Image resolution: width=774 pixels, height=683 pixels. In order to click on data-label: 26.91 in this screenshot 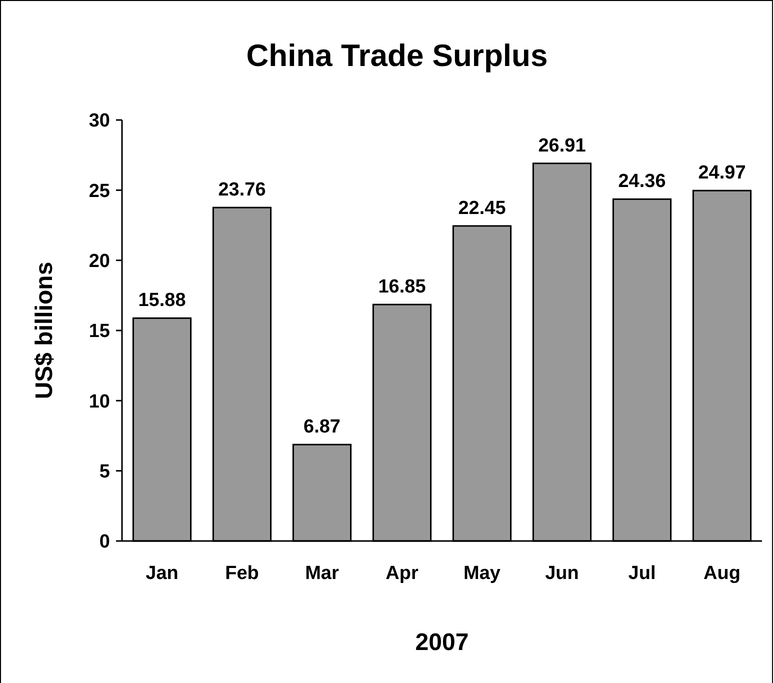, I will do `click(562, 145)`.